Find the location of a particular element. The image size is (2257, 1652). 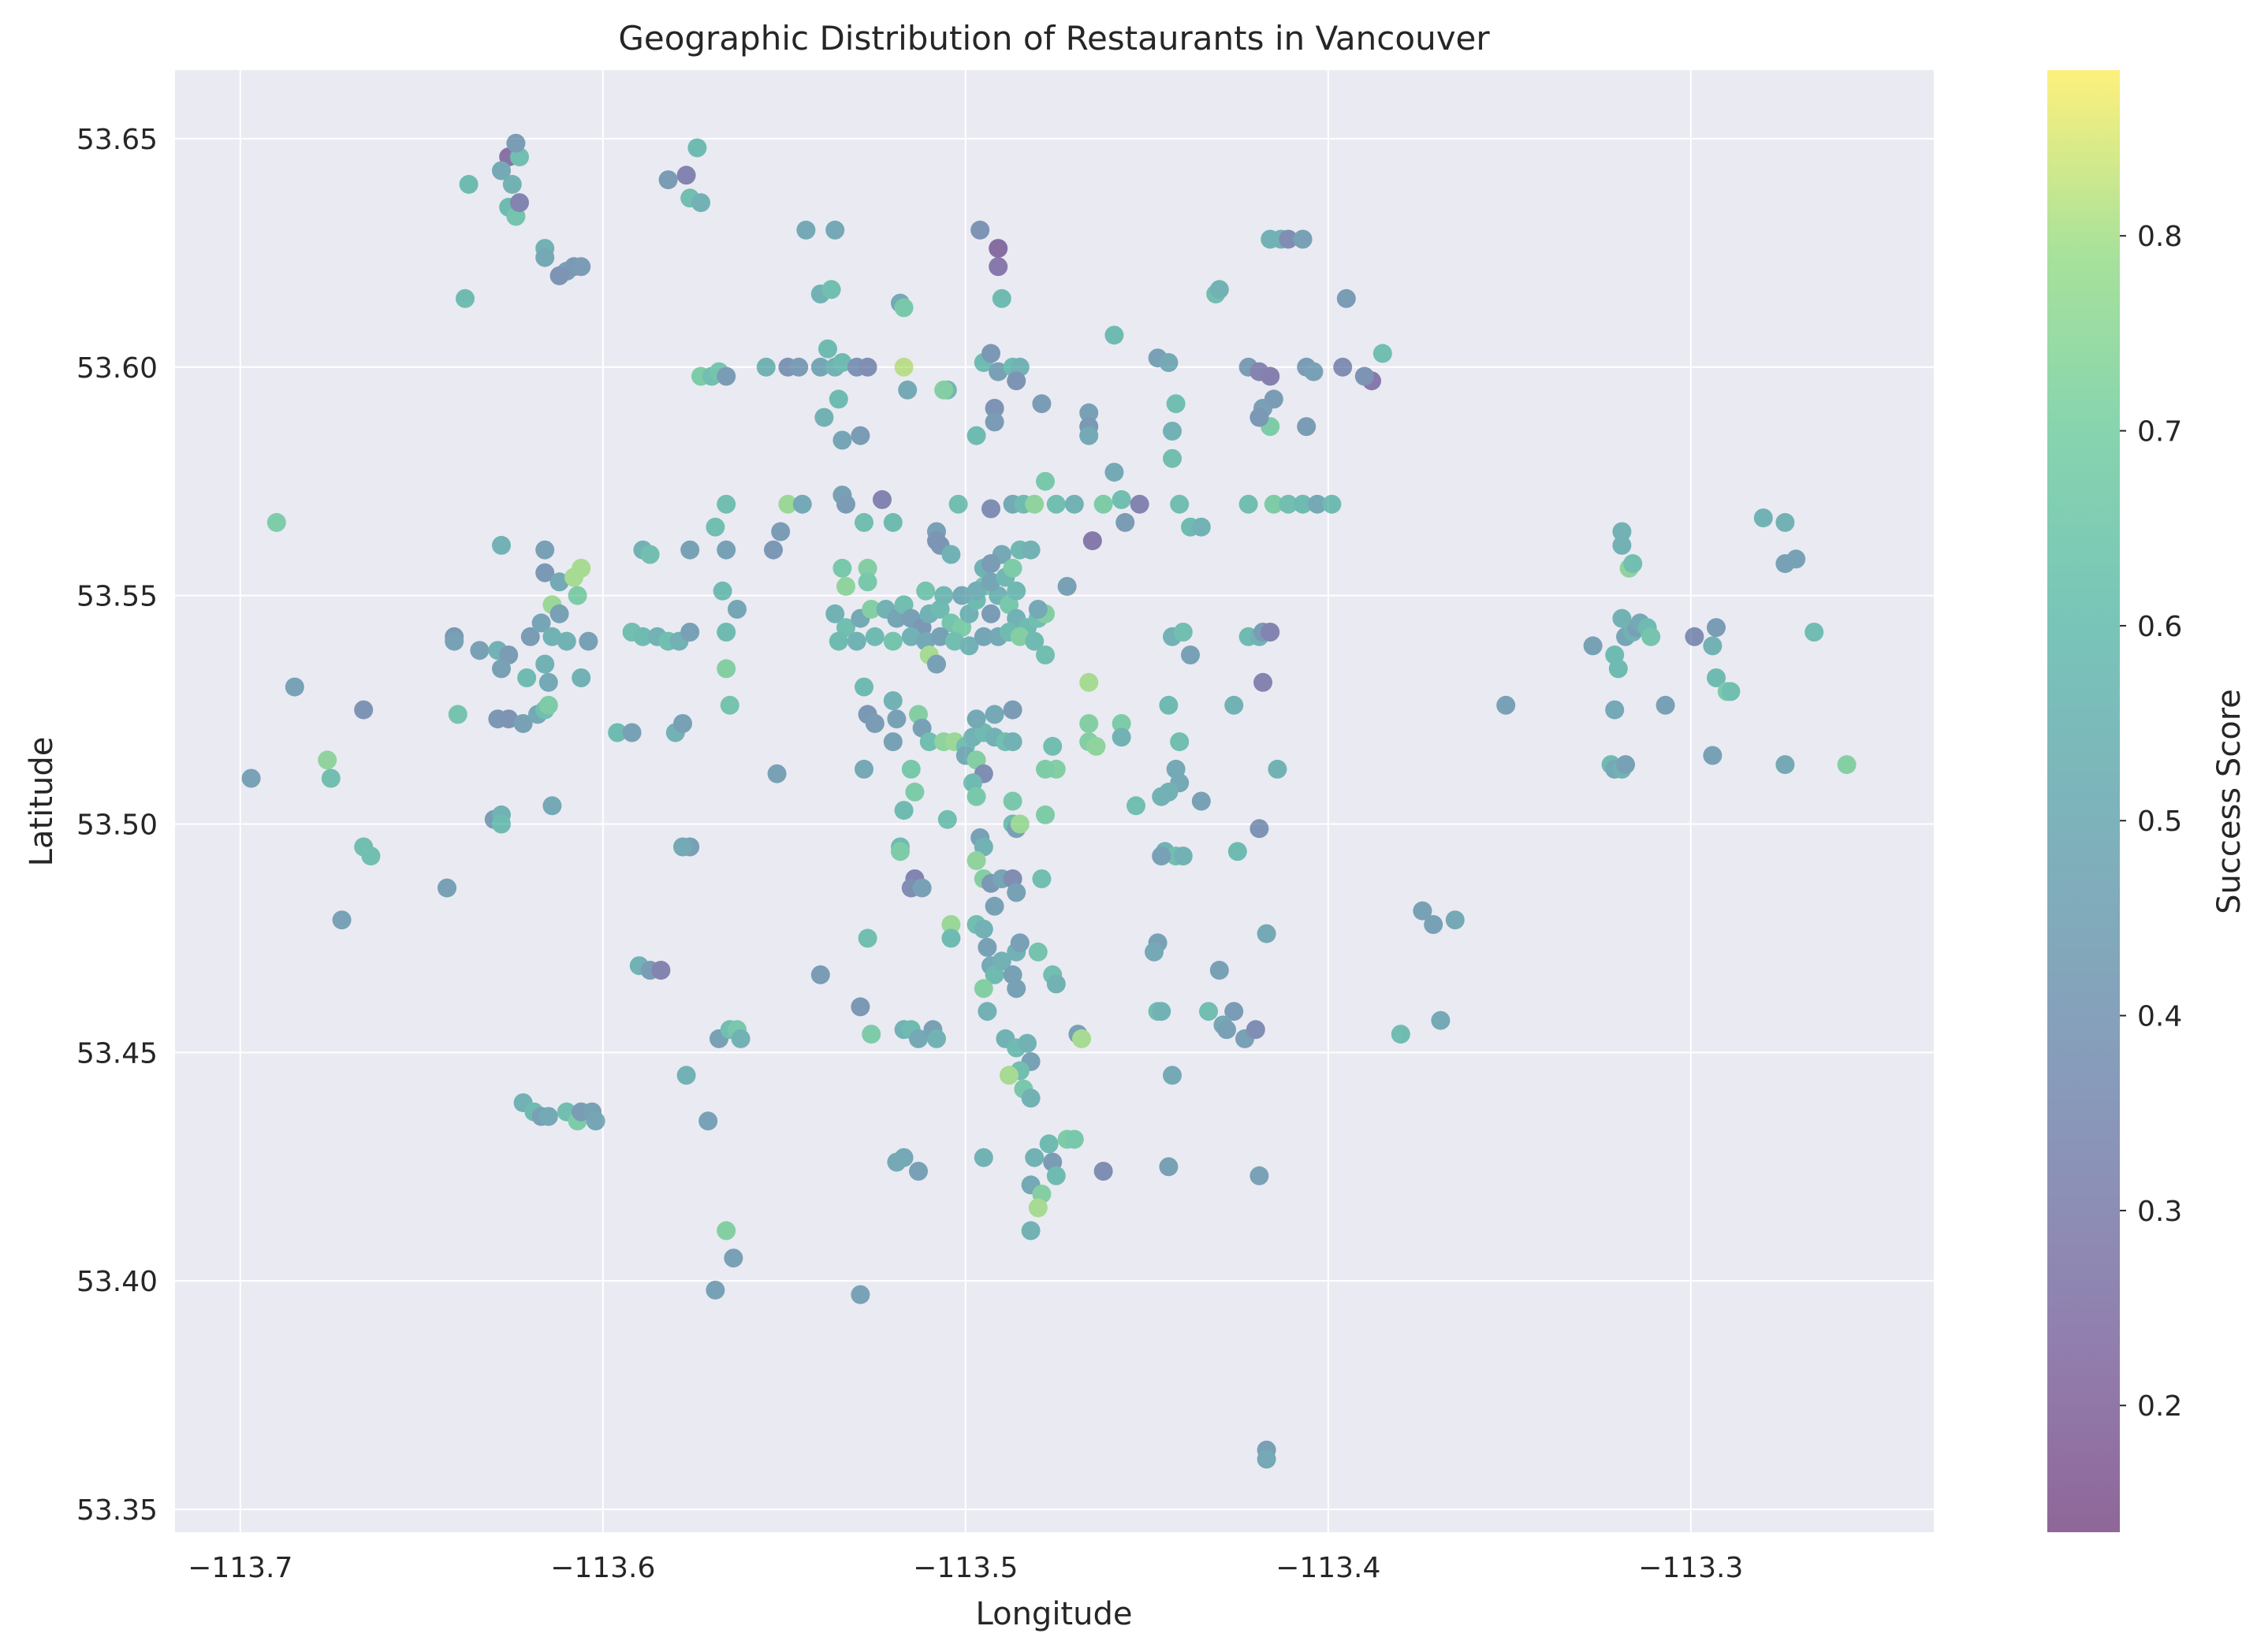

x-tick-label: −113.3 is located at coordinates (1691, 1568).